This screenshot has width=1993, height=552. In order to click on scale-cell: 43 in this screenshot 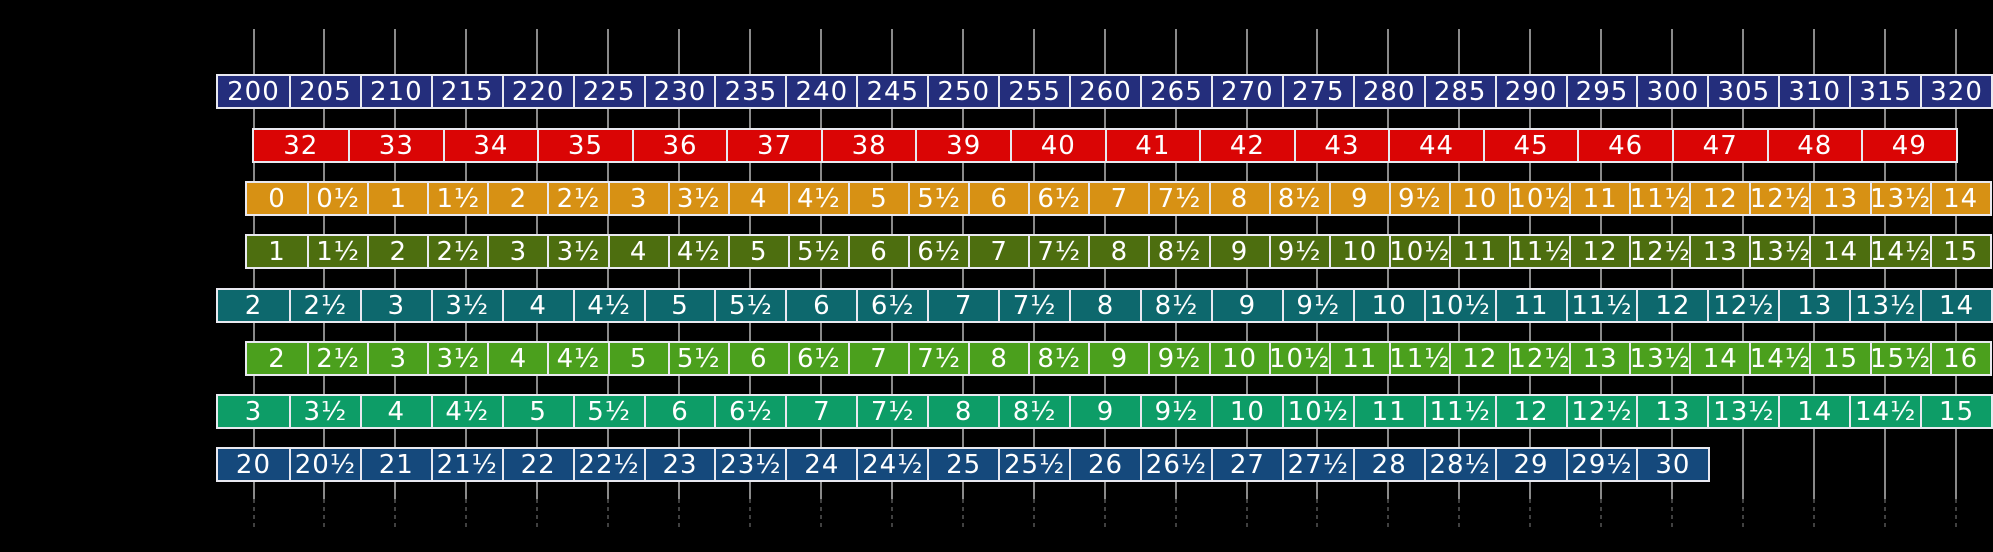, I will do `click(1341, 145)`.